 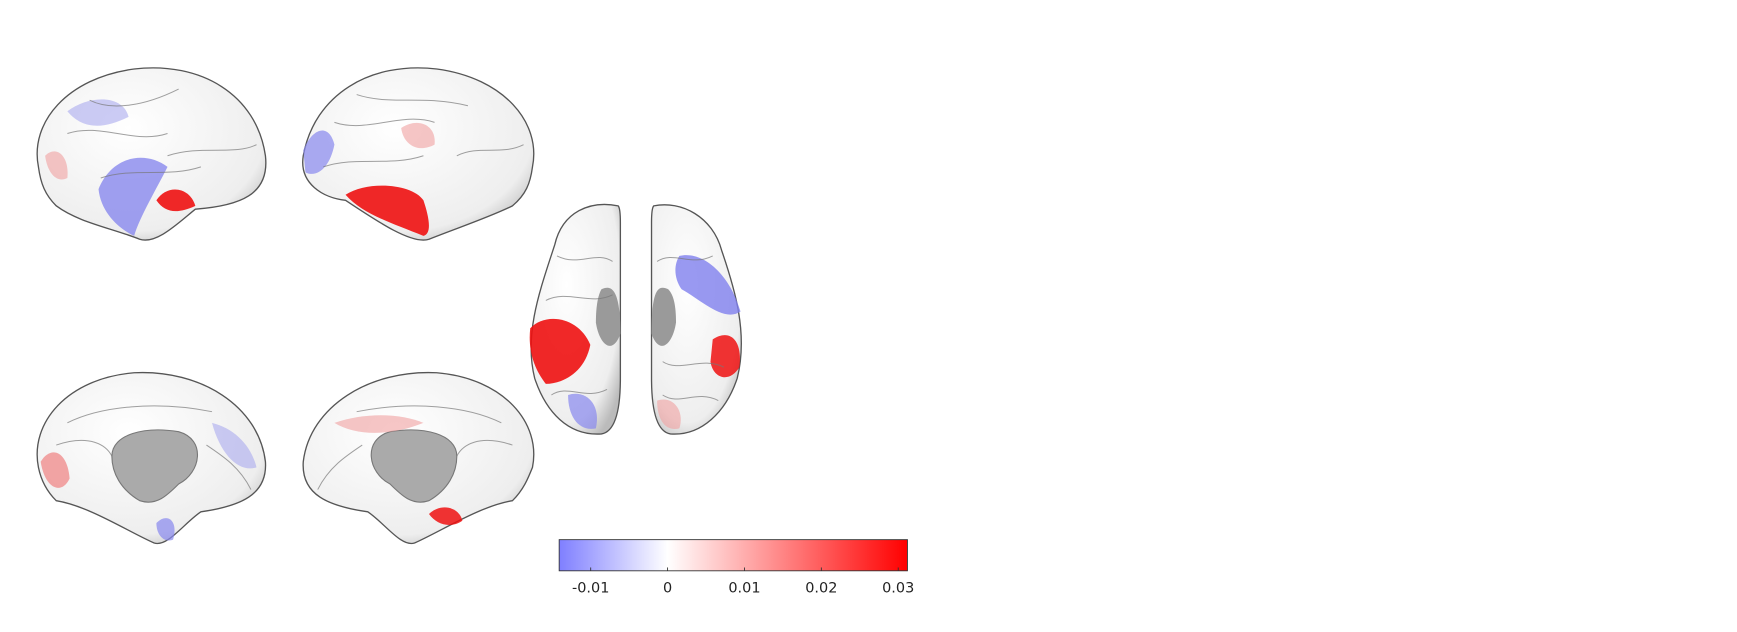 I want to click on brain-dorsal-left, so click(x=575, y=319).